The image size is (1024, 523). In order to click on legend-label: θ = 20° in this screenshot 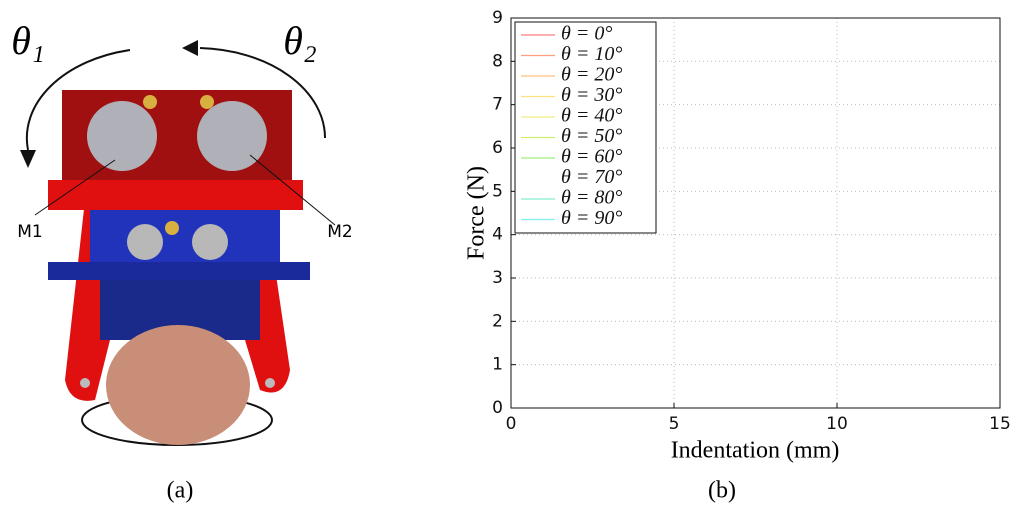, I will do `click(591, 75)`.